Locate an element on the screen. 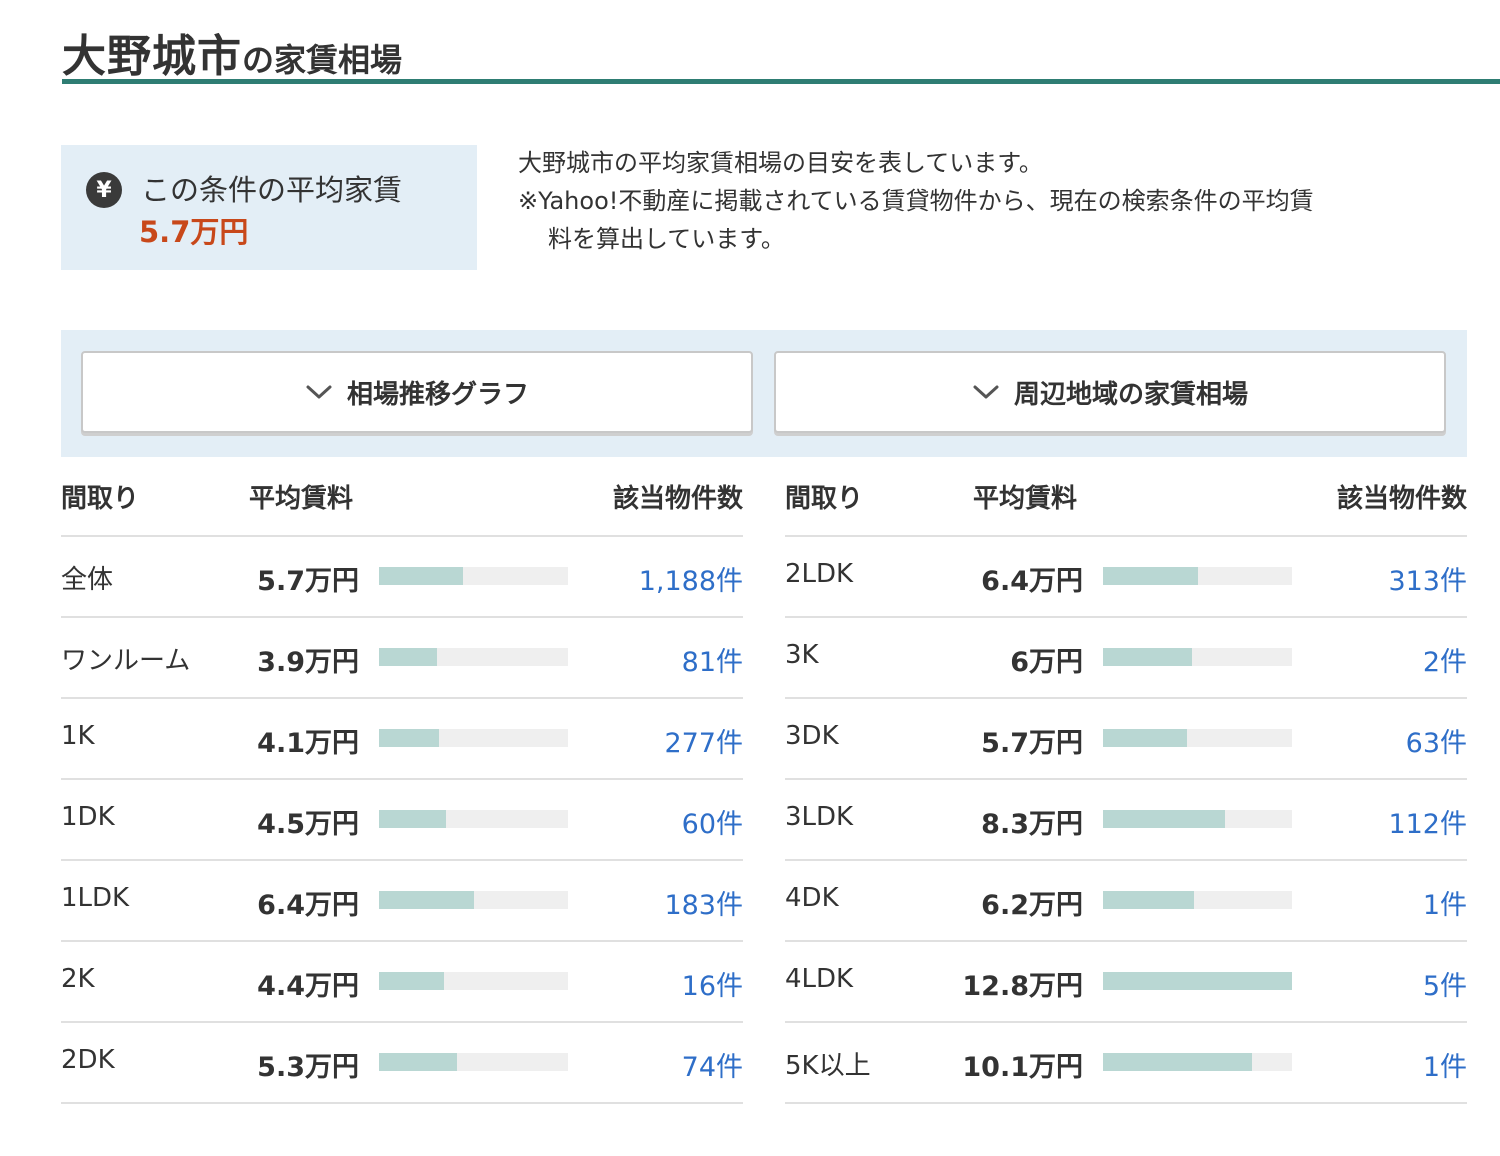  listing-count-link: 5件 is located at coordinates (1444, 986).